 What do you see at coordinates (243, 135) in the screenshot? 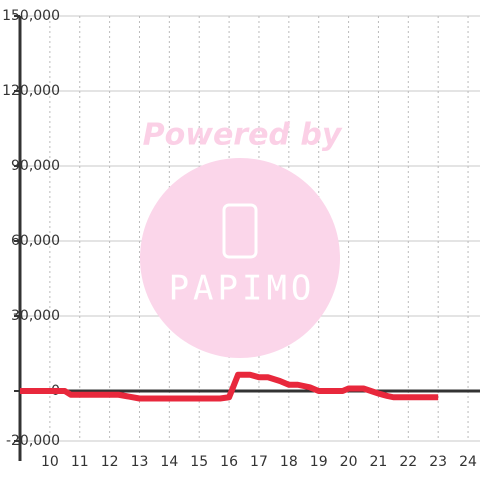
I see `watermark-text: Powered by` at bounding box center [243, 135].